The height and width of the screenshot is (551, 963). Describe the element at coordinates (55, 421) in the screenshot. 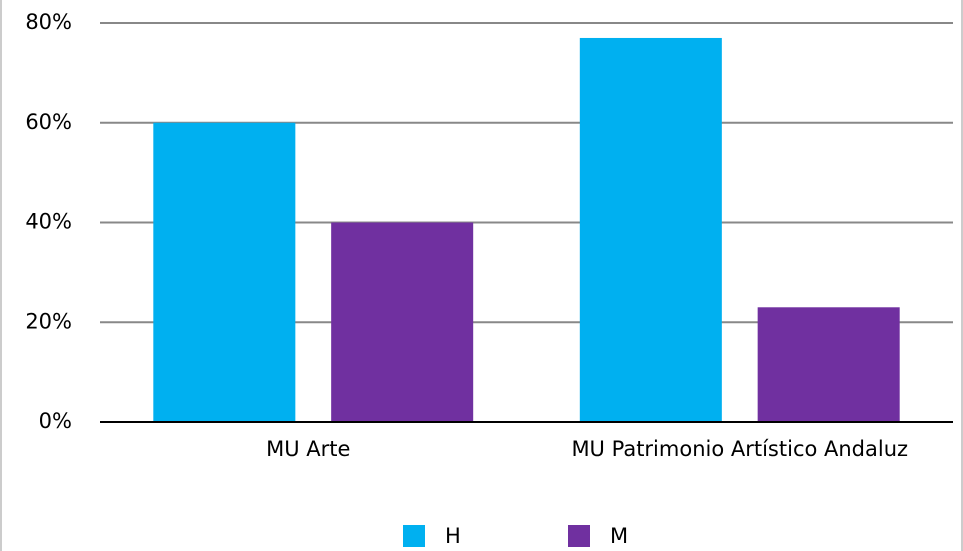

I see `y-tick-label: 0%` at that location.